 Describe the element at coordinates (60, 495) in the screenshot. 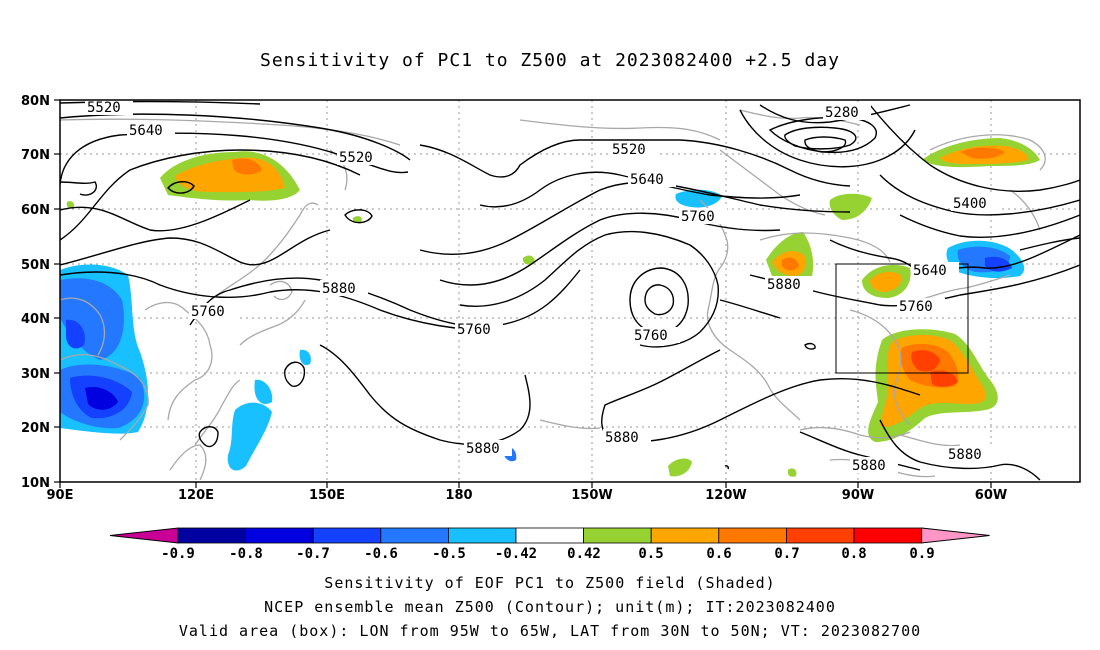

I see `lon-tick-label: 90E` at that location.